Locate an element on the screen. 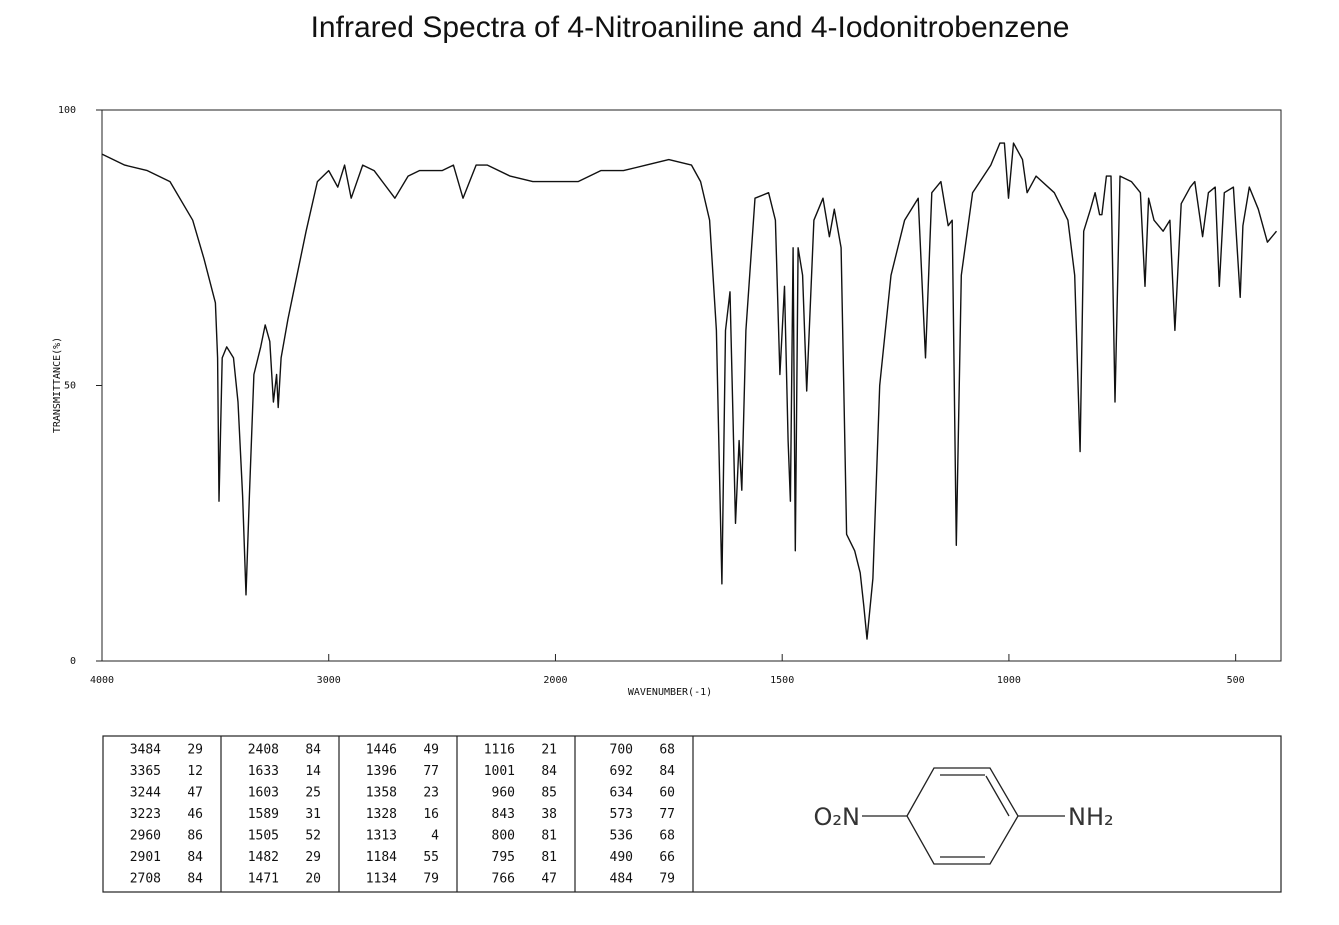  peak-wavenumber: 1603 is located at coordinates (263, 793).